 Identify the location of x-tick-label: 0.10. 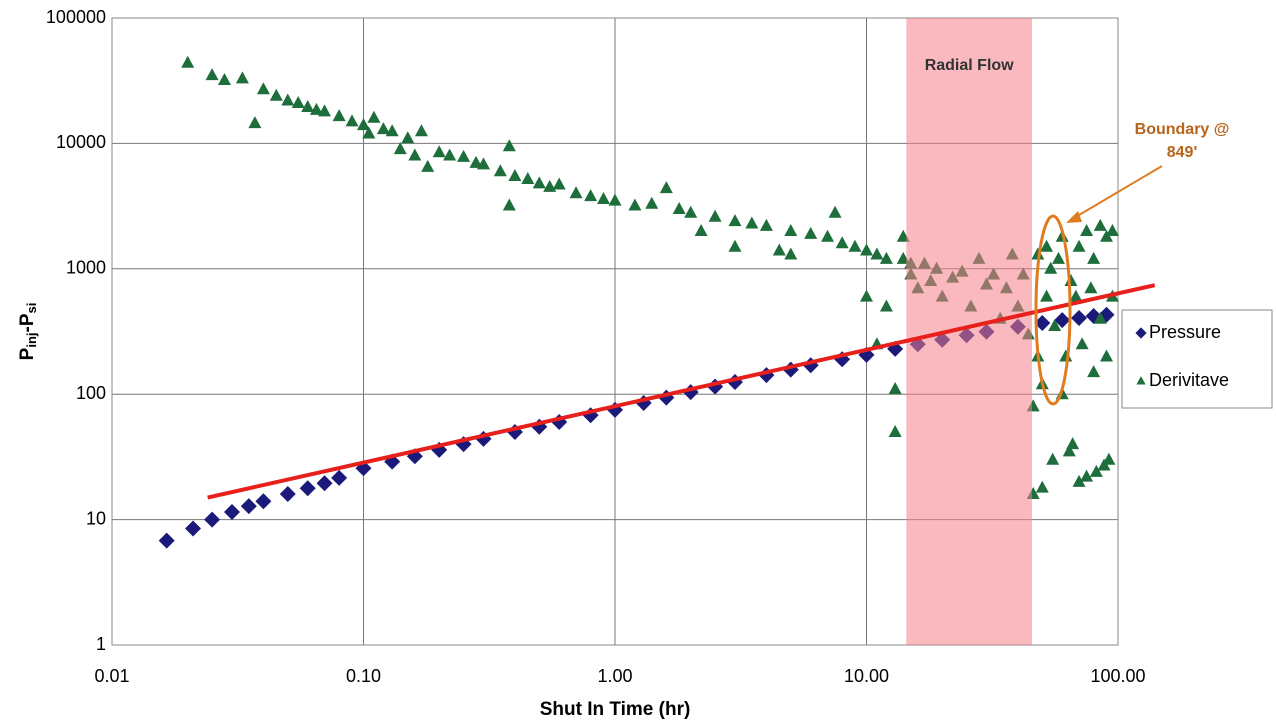
(363, 676).